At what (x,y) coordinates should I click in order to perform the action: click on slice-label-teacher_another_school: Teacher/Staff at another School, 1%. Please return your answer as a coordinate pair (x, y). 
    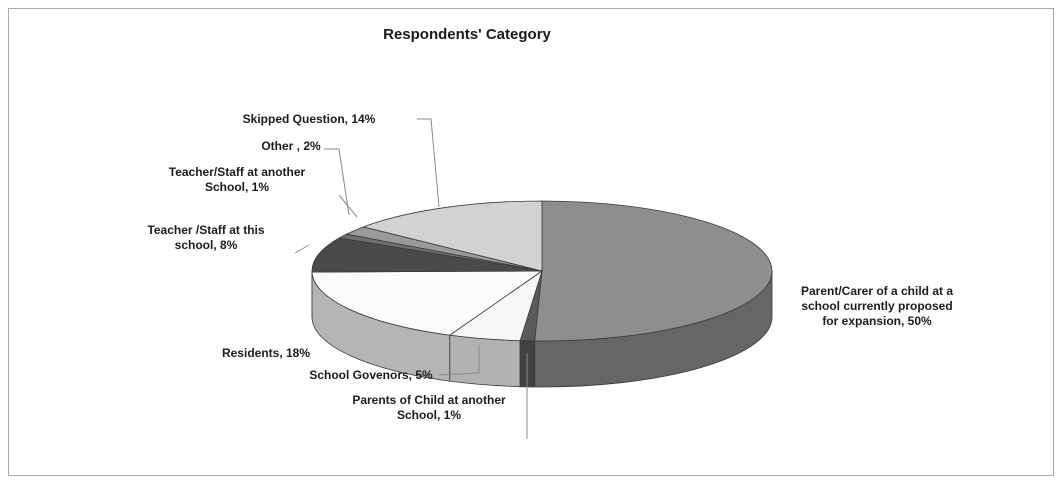
    Looking at the image, I should click on (237, 179).